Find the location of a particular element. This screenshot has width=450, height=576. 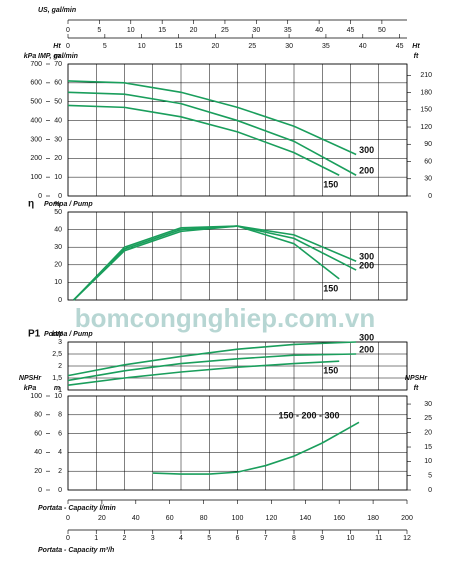

axis-title: % is located at coordinates (57, 204).